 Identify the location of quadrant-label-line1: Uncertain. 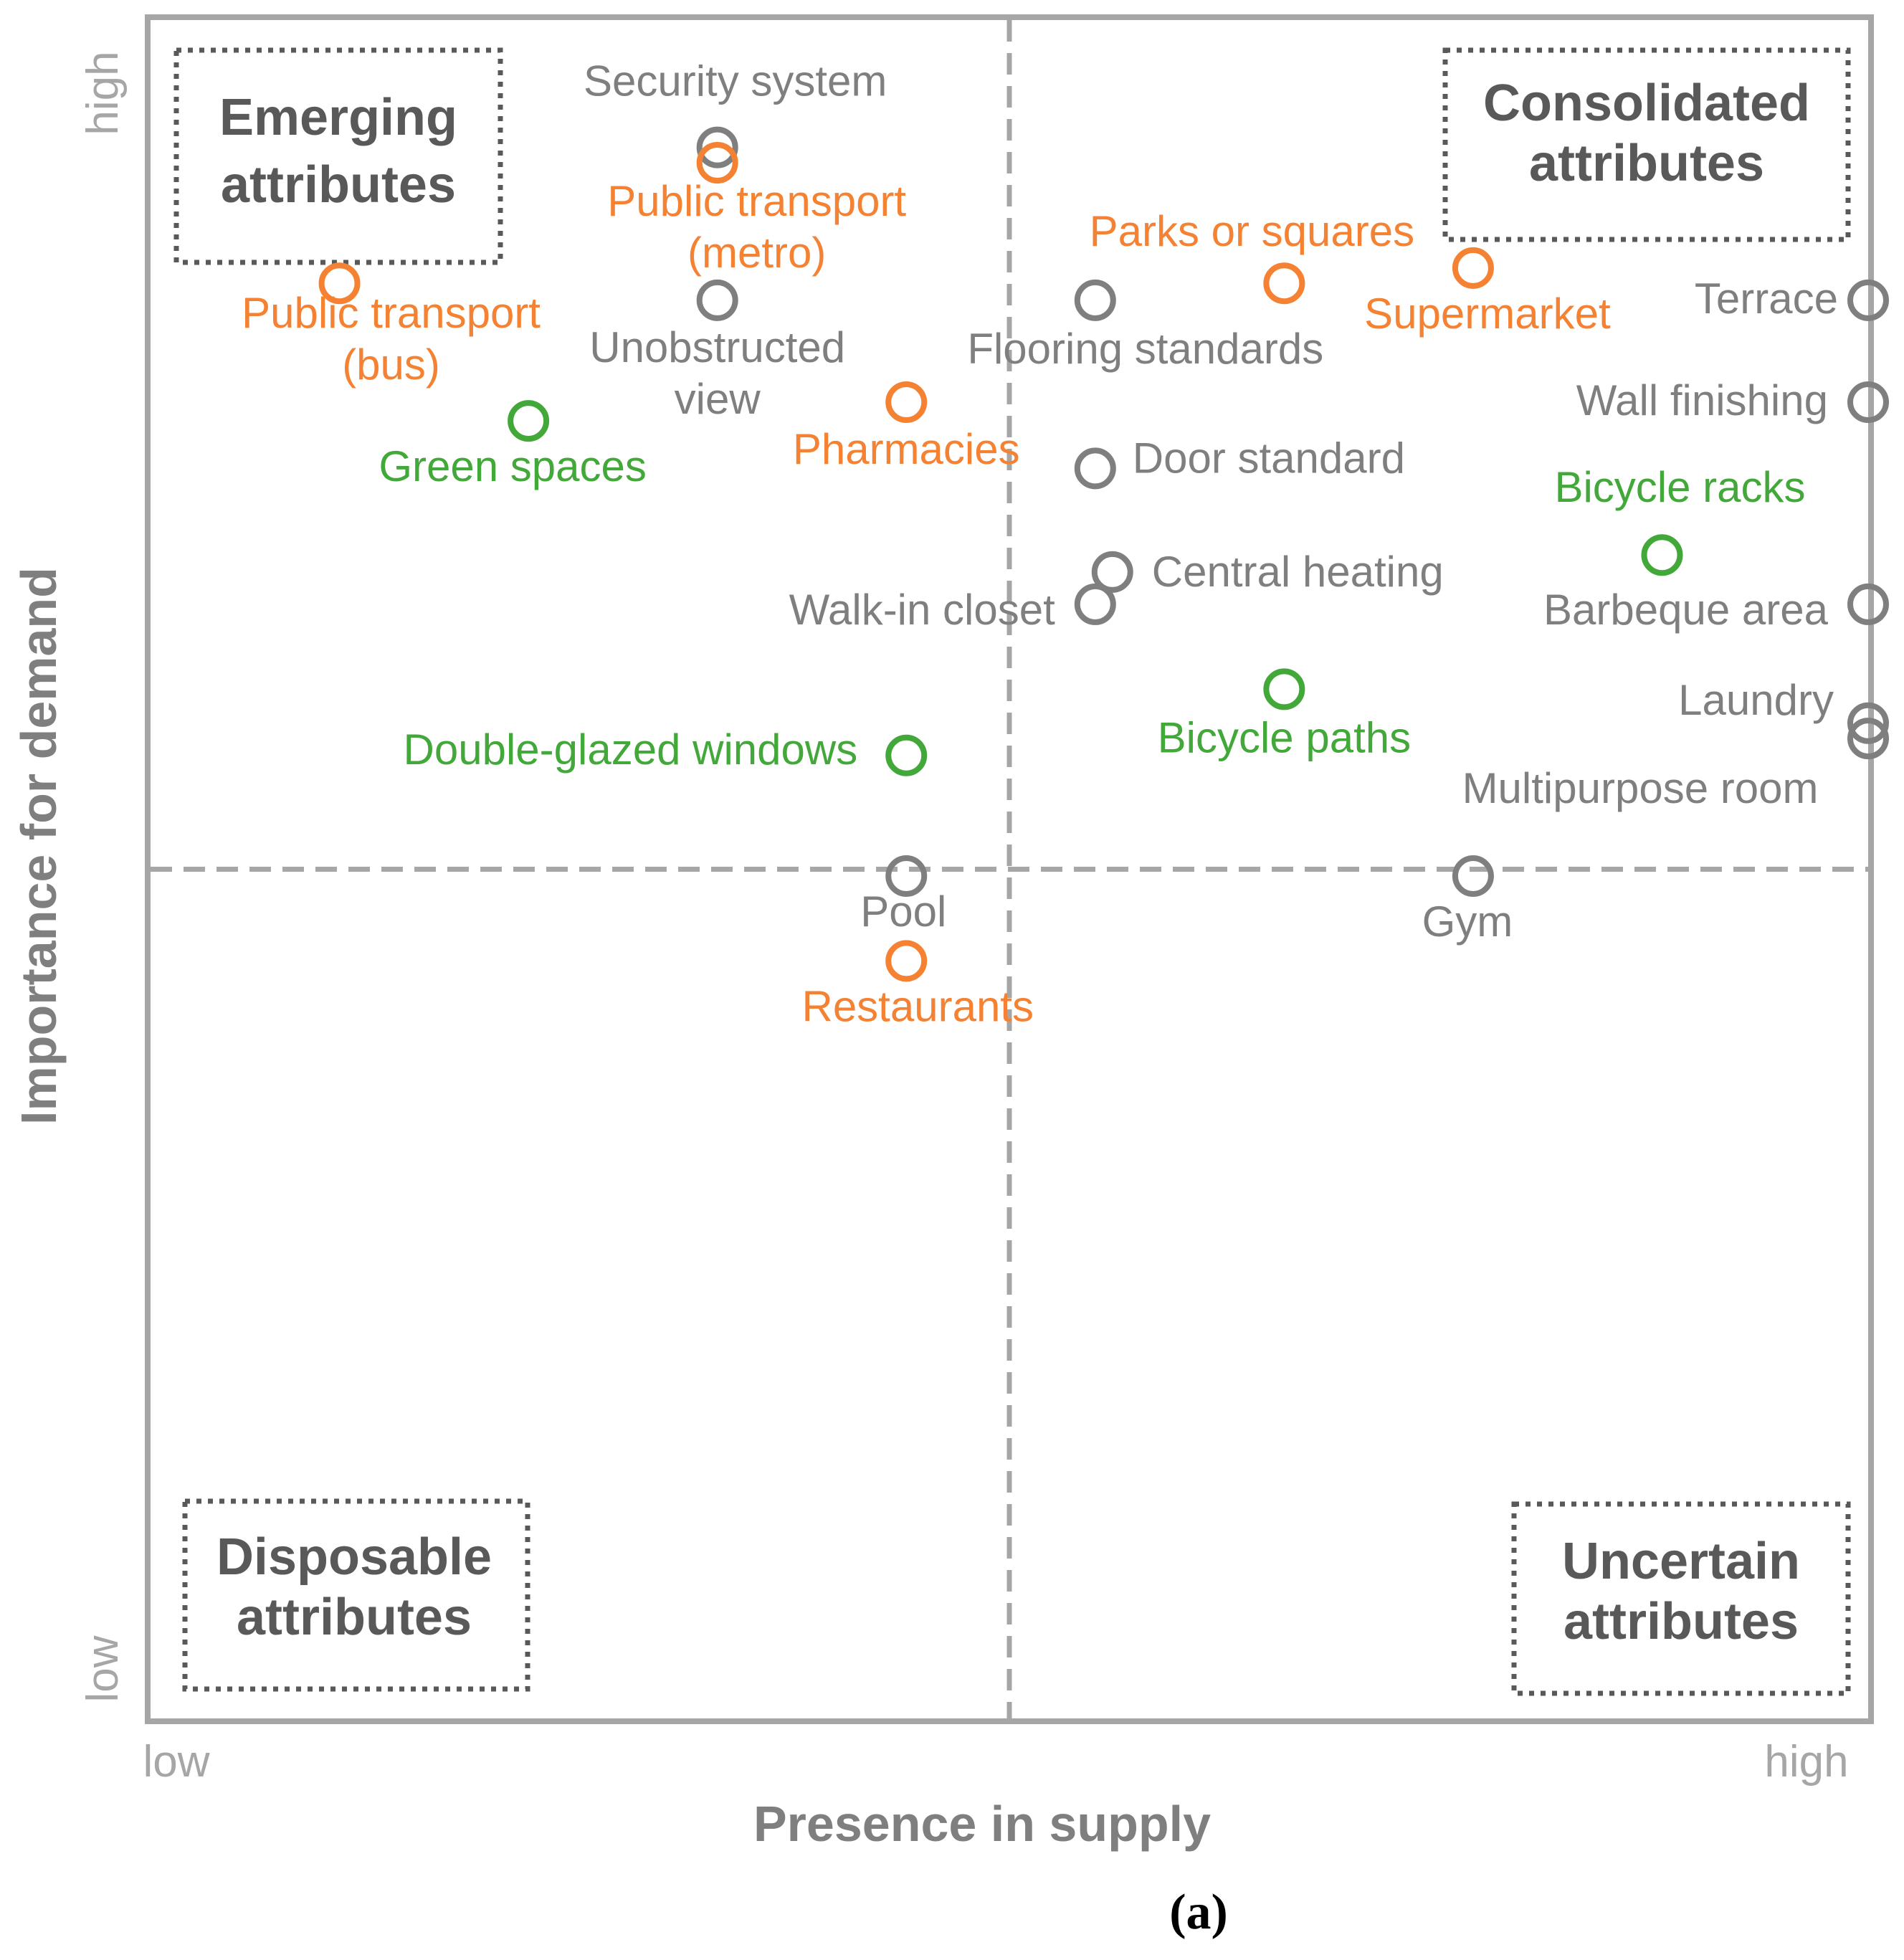
(1681, 1561).